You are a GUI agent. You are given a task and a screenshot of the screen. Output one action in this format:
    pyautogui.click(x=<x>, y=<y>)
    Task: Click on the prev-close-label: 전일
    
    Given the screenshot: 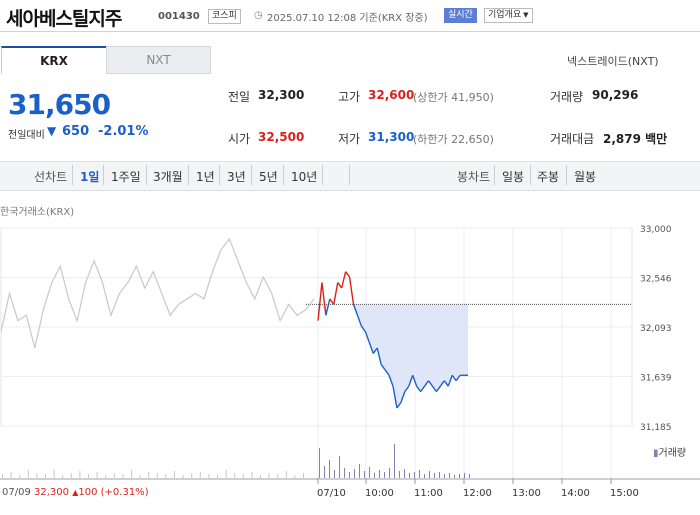 What is the action you would take?
    pyautogui.click(x=239, y=97)
    